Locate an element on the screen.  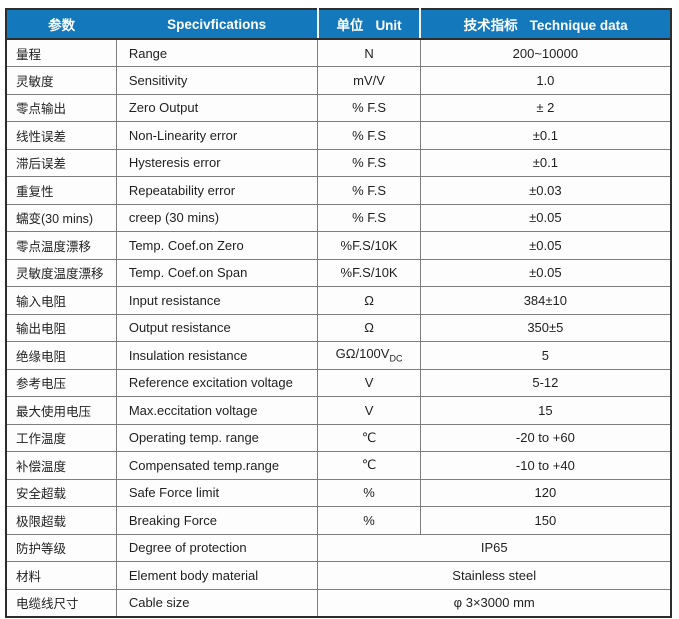
table-row: 工作温度 Operating temp. range ℃ -20 to +60 is located at coordinates (338, 437).